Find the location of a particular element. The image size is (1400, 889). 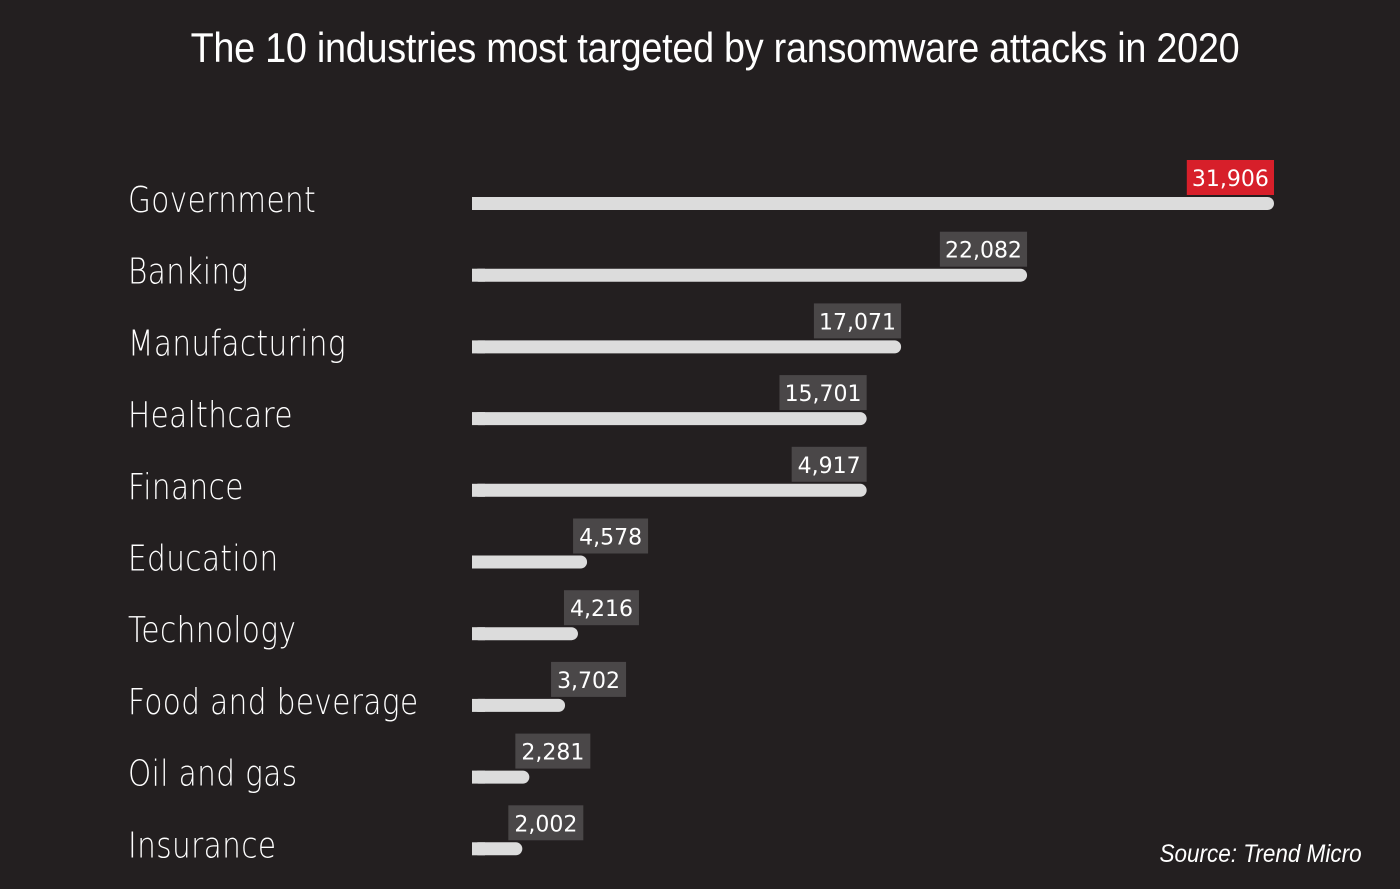

value-label: 2,281 is located at coordinates (552, 753).